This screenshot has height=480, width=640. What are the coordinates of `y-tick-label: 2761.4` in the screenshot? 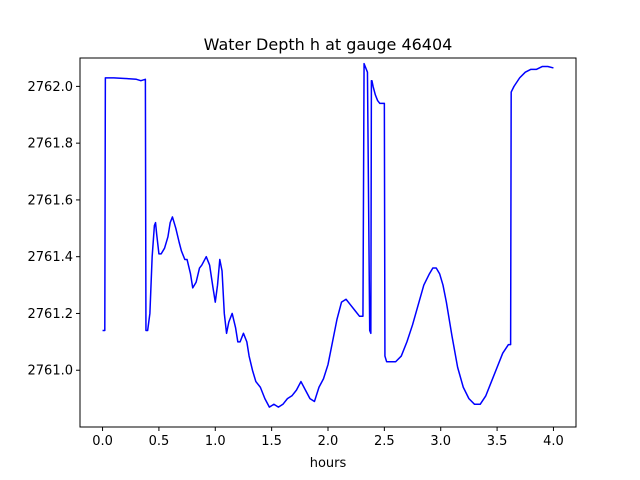 It's located at (51, 257).